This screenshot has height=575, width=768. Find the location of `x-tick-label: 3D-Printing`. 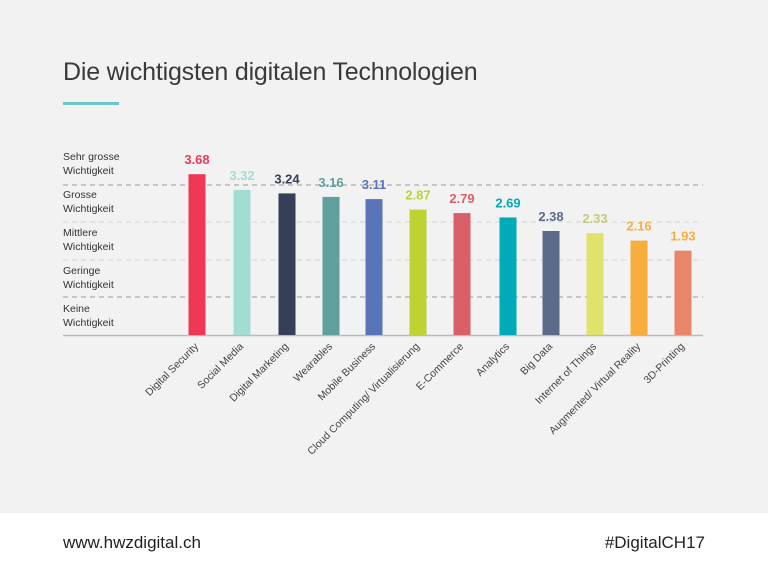

x-tick-label: 3D-Printing is located at coordinates (664, 364).